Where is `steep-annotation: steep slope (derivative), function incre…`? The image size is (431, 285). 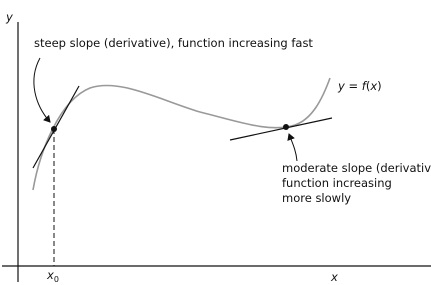
steep-annotation: steep slope (derivative), function incre… is located at coordinates (173, 43).